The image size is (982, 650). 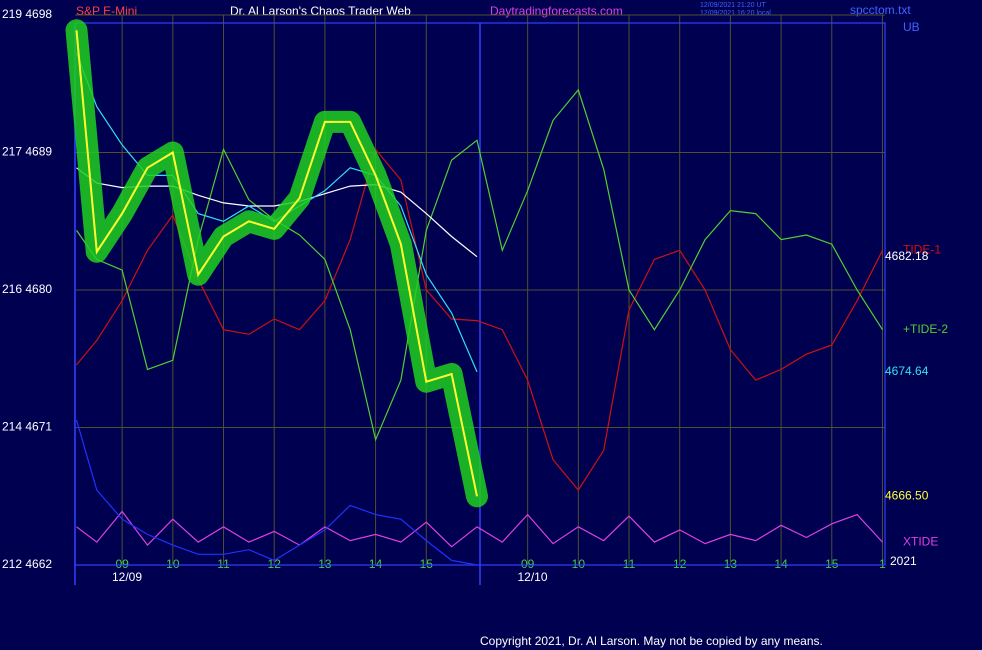 I want to click on y-tick-label: 217 4689, so click(x=27, y=152).